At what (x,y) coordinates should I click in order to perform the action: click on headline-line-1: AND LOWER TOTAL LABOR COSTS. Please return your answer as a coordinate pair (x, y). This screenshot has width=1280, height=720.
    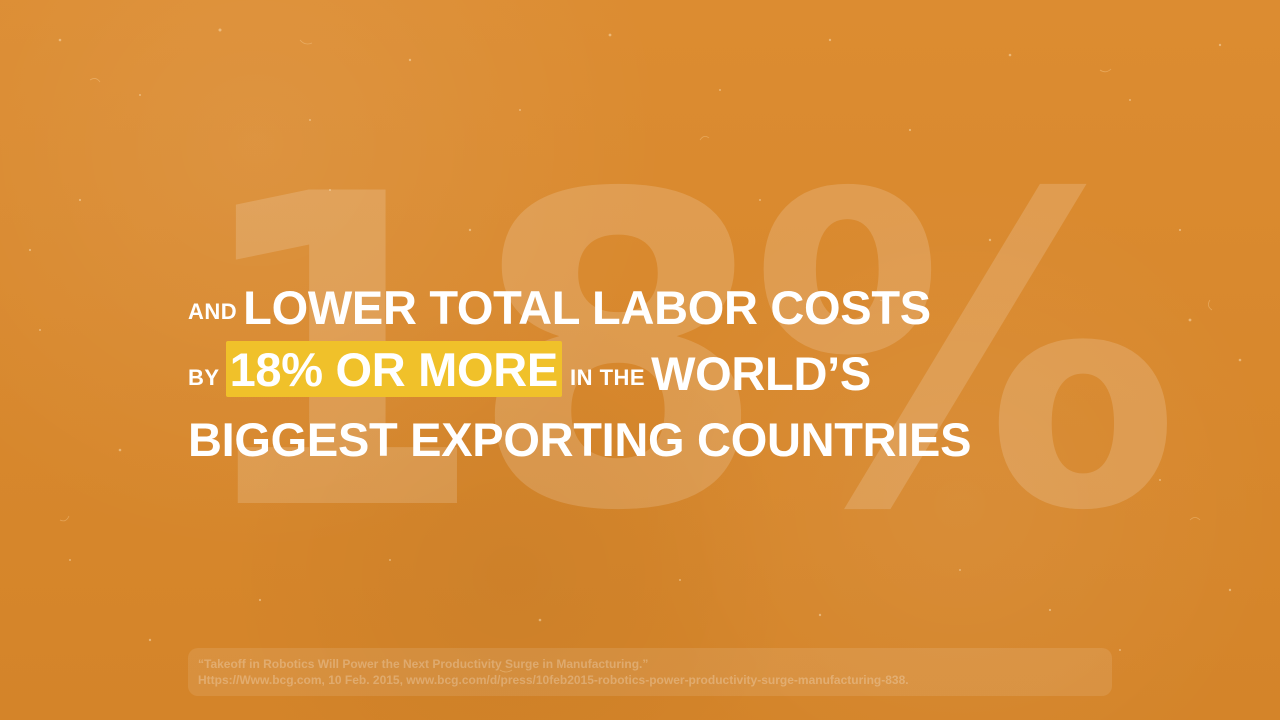
    Looking at the image, I should click on (653, 303).